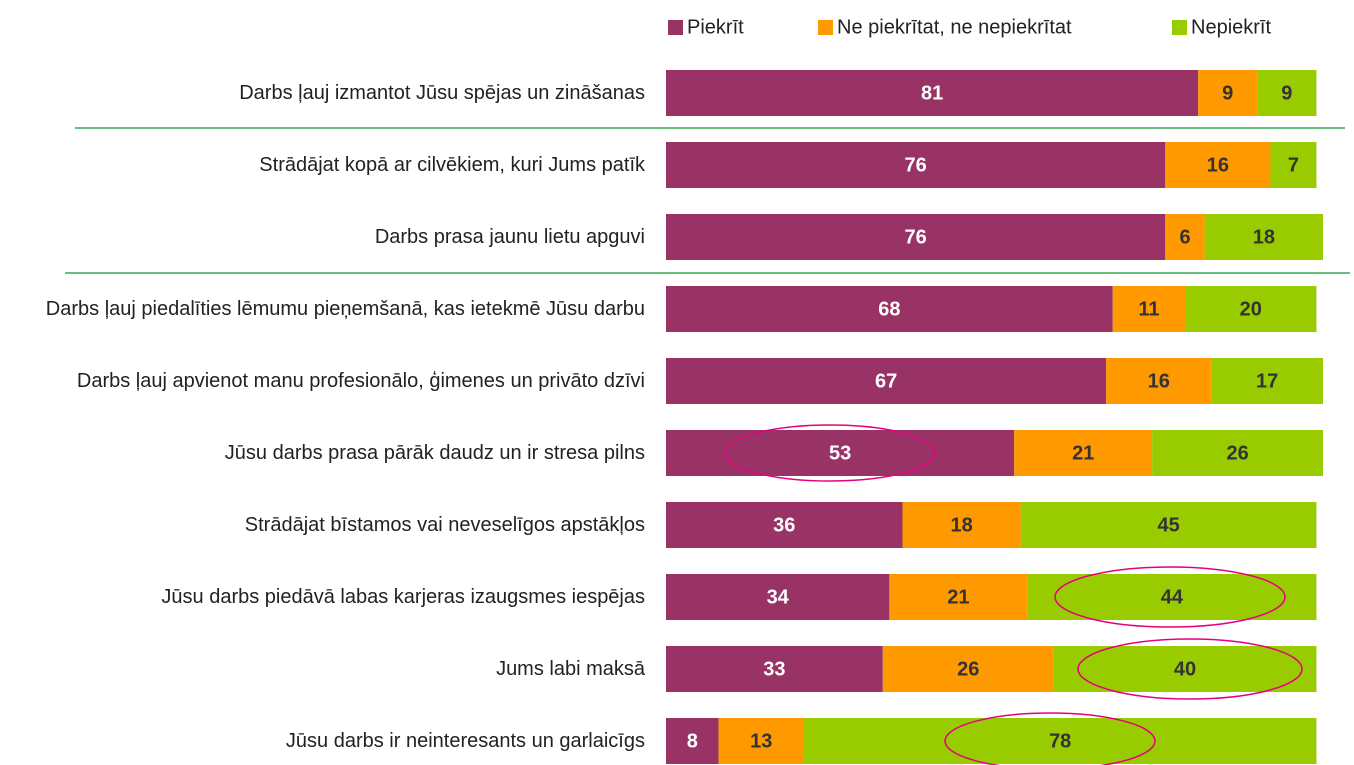  Describe the element at coordinates (954, 27) in the screenshot. I see `legend-label: Ne piekrītat, ne nepiekrītat` at that location.